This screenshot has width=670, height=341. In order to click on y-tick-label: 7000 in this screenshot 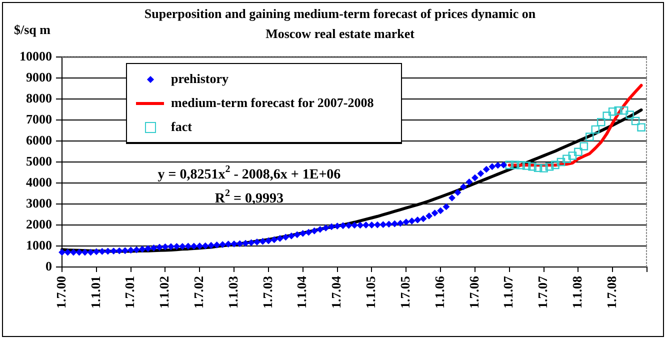, I will do `click(39, 118)`.